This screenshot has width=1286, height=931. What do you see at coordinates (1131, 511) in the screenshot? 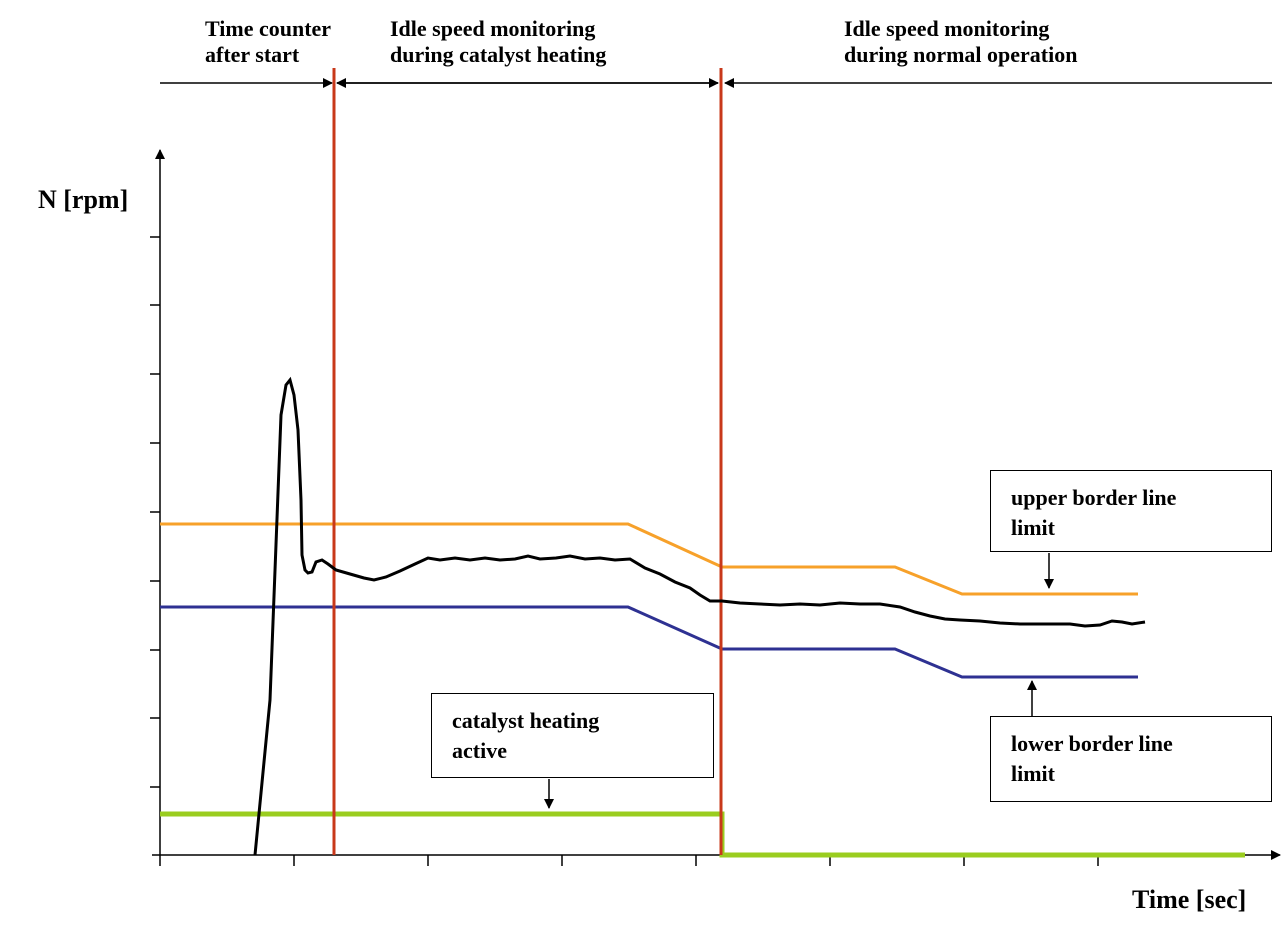
I see `upper-limit-callout: upper border line limit` at bounding box center [1131, 511].